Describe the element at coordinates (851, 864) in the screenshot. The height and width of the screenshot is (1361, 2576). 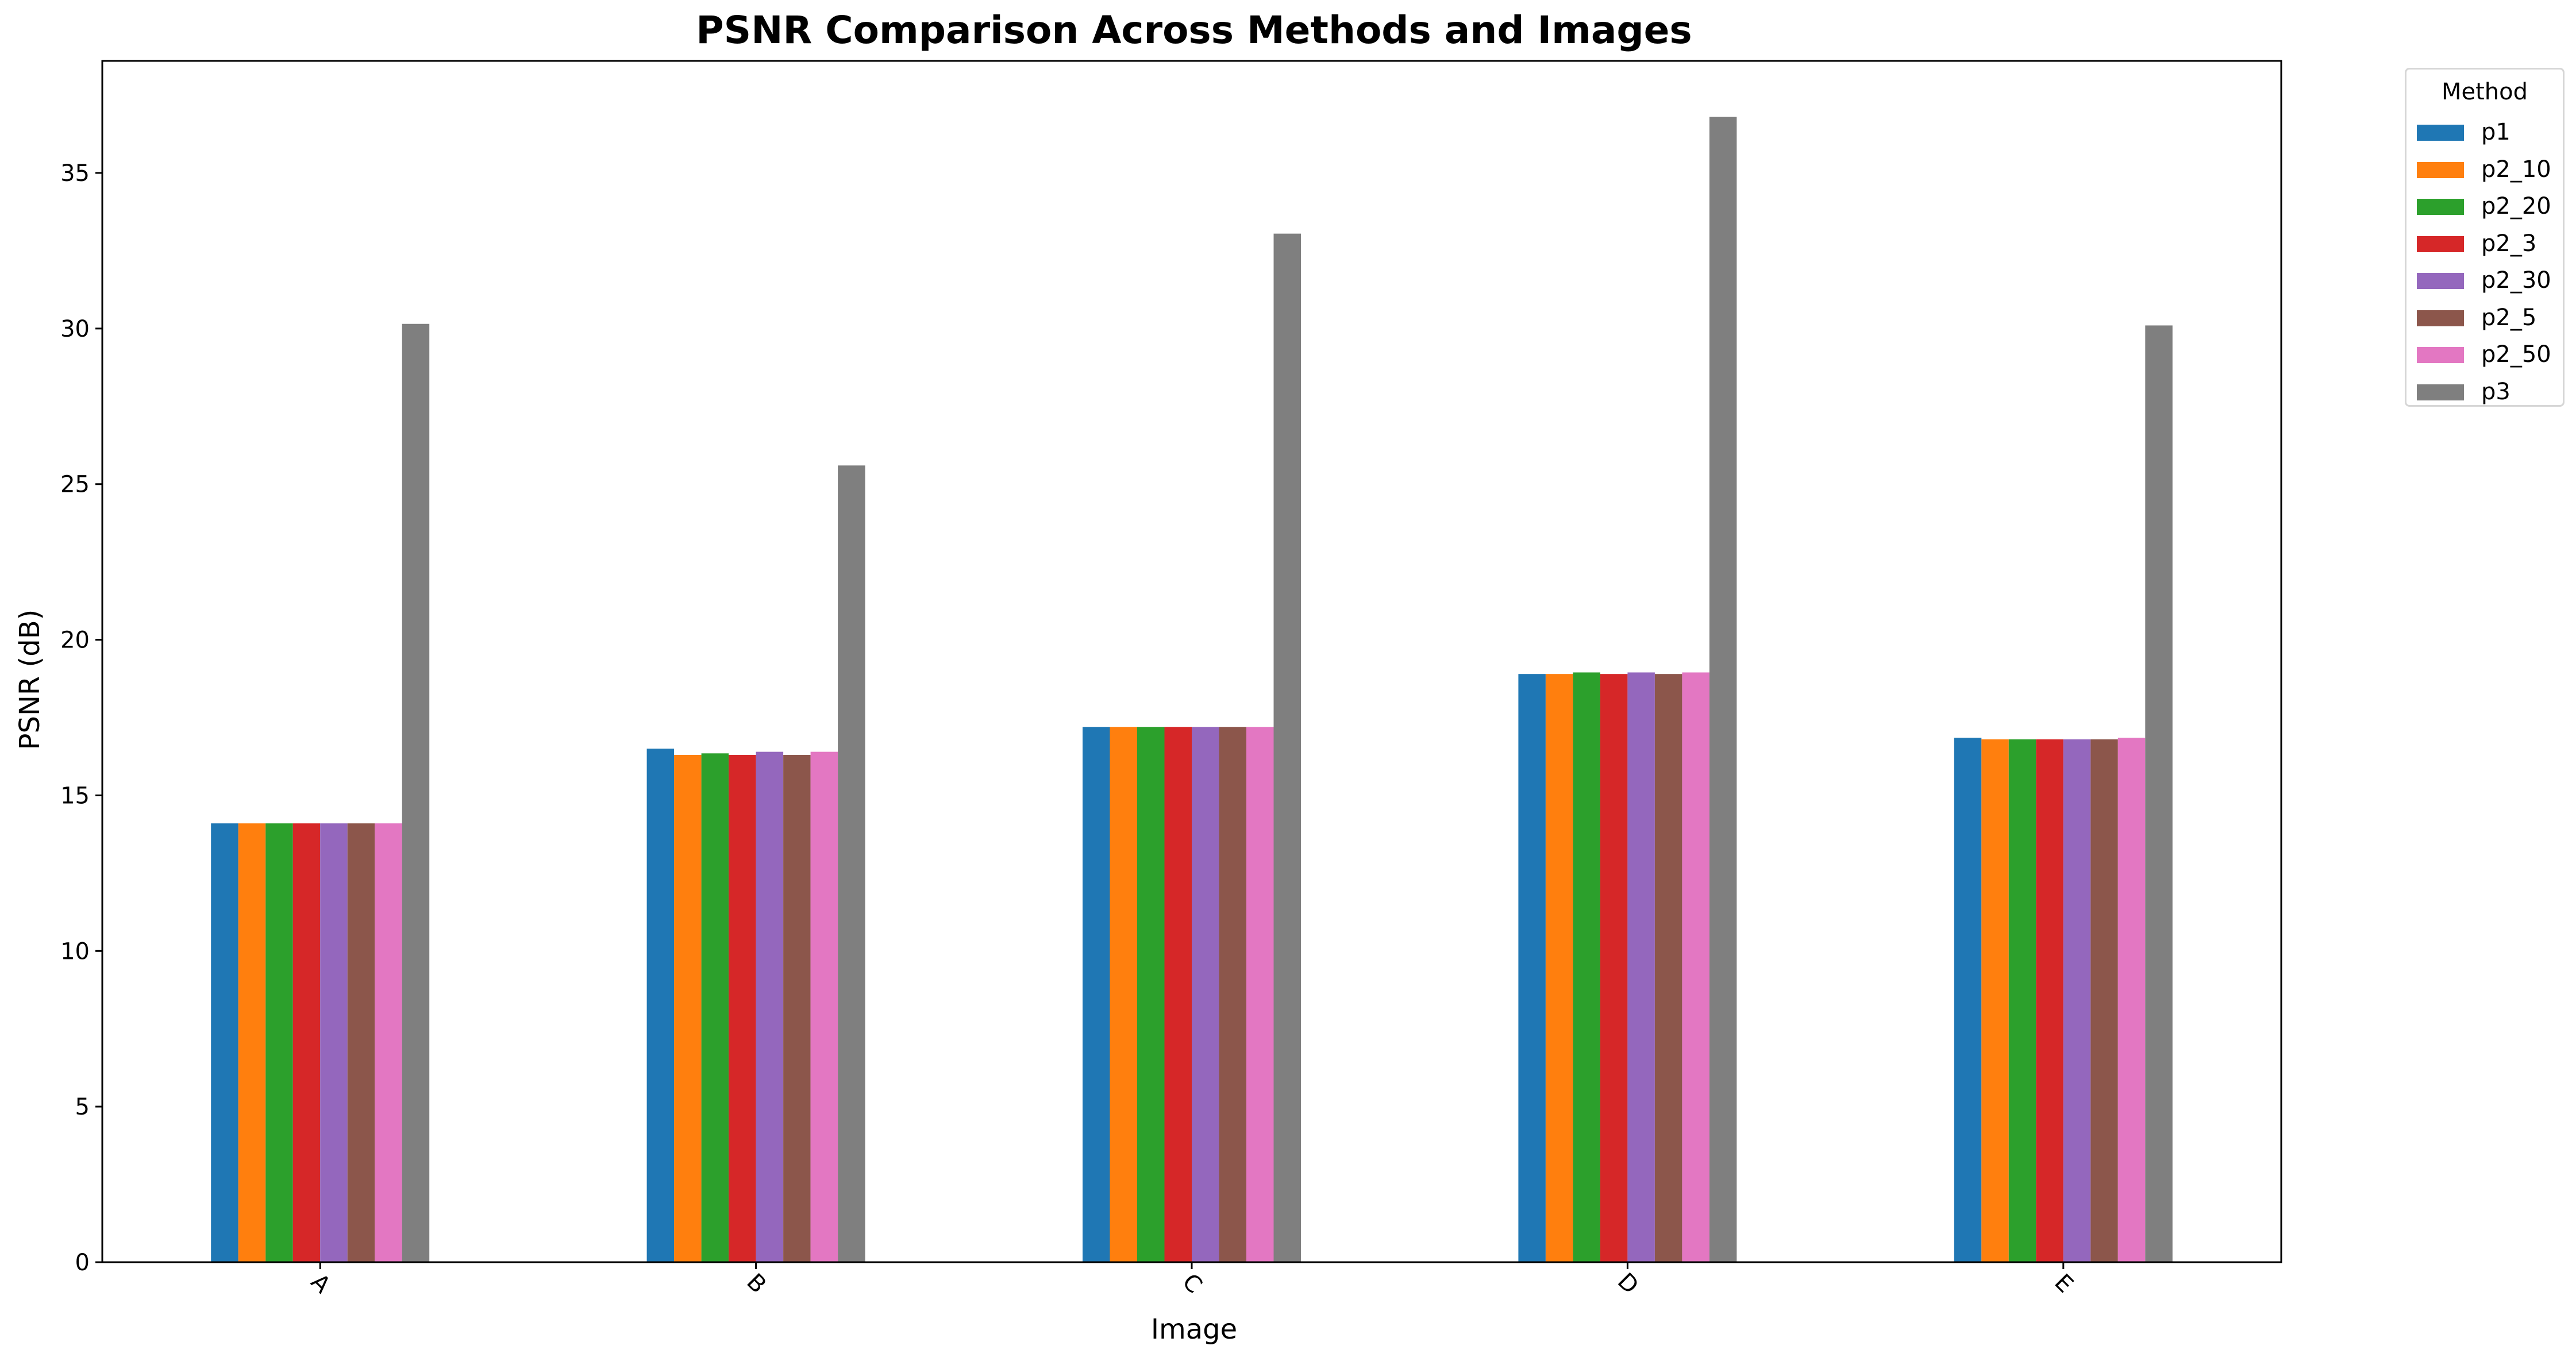
I see `bar-B-p3` at that location.